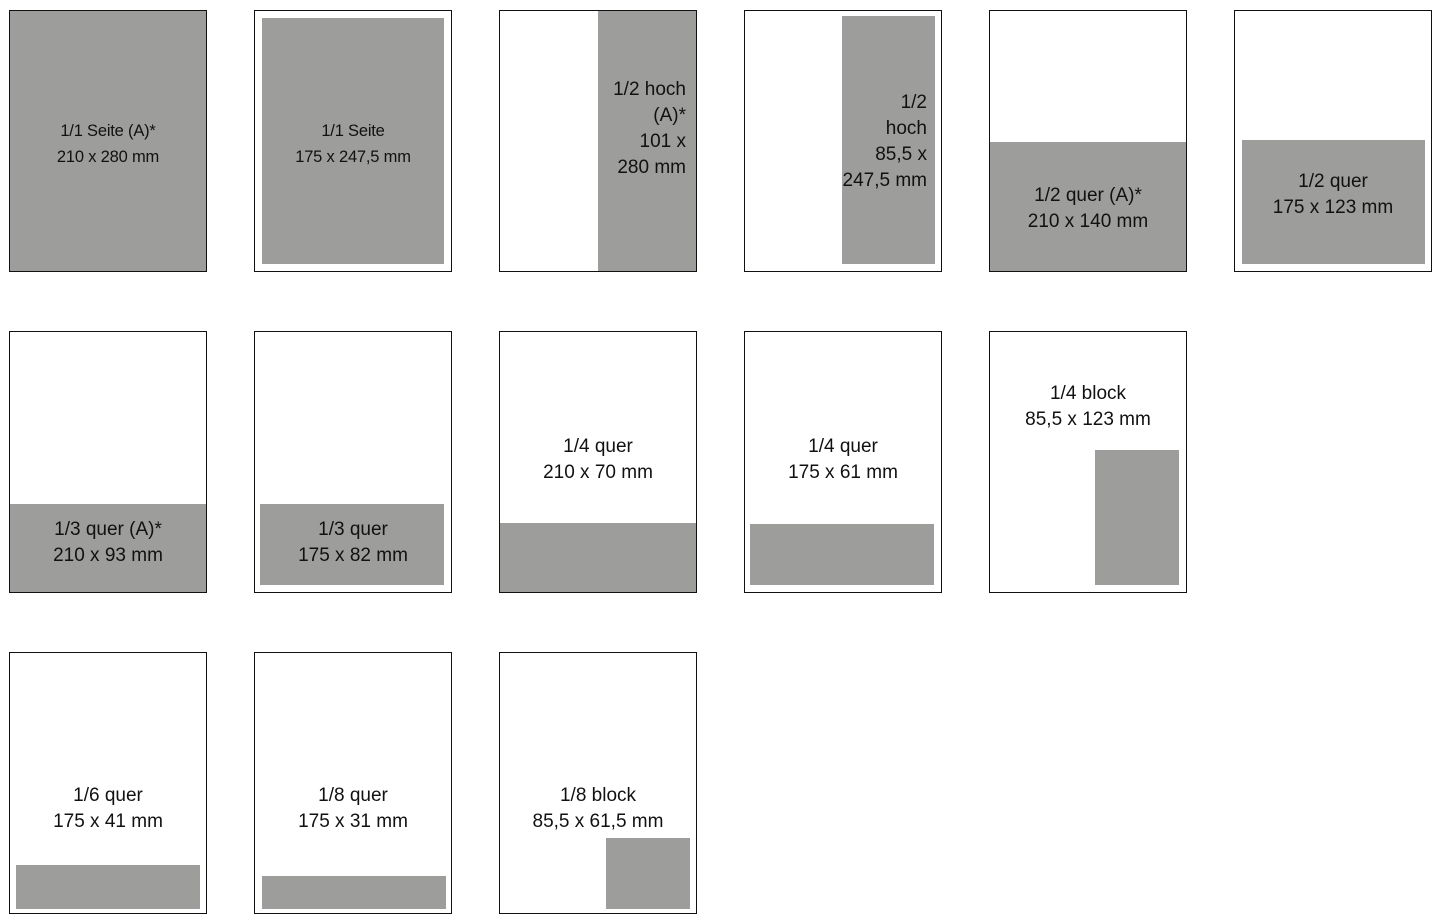 Image resolution: width=1438 pixels, height=914 pixels. I want to click on format-label: 1/8 block 85,5 x 61,5 mm, so click(598, 808).